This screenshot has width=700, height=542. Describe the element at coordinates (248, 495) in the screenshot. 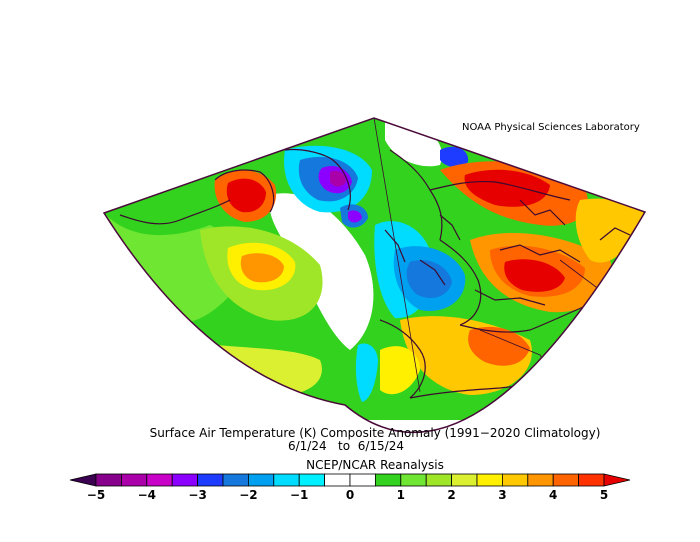

I see `colorbar-tick-label: −2` at that location.